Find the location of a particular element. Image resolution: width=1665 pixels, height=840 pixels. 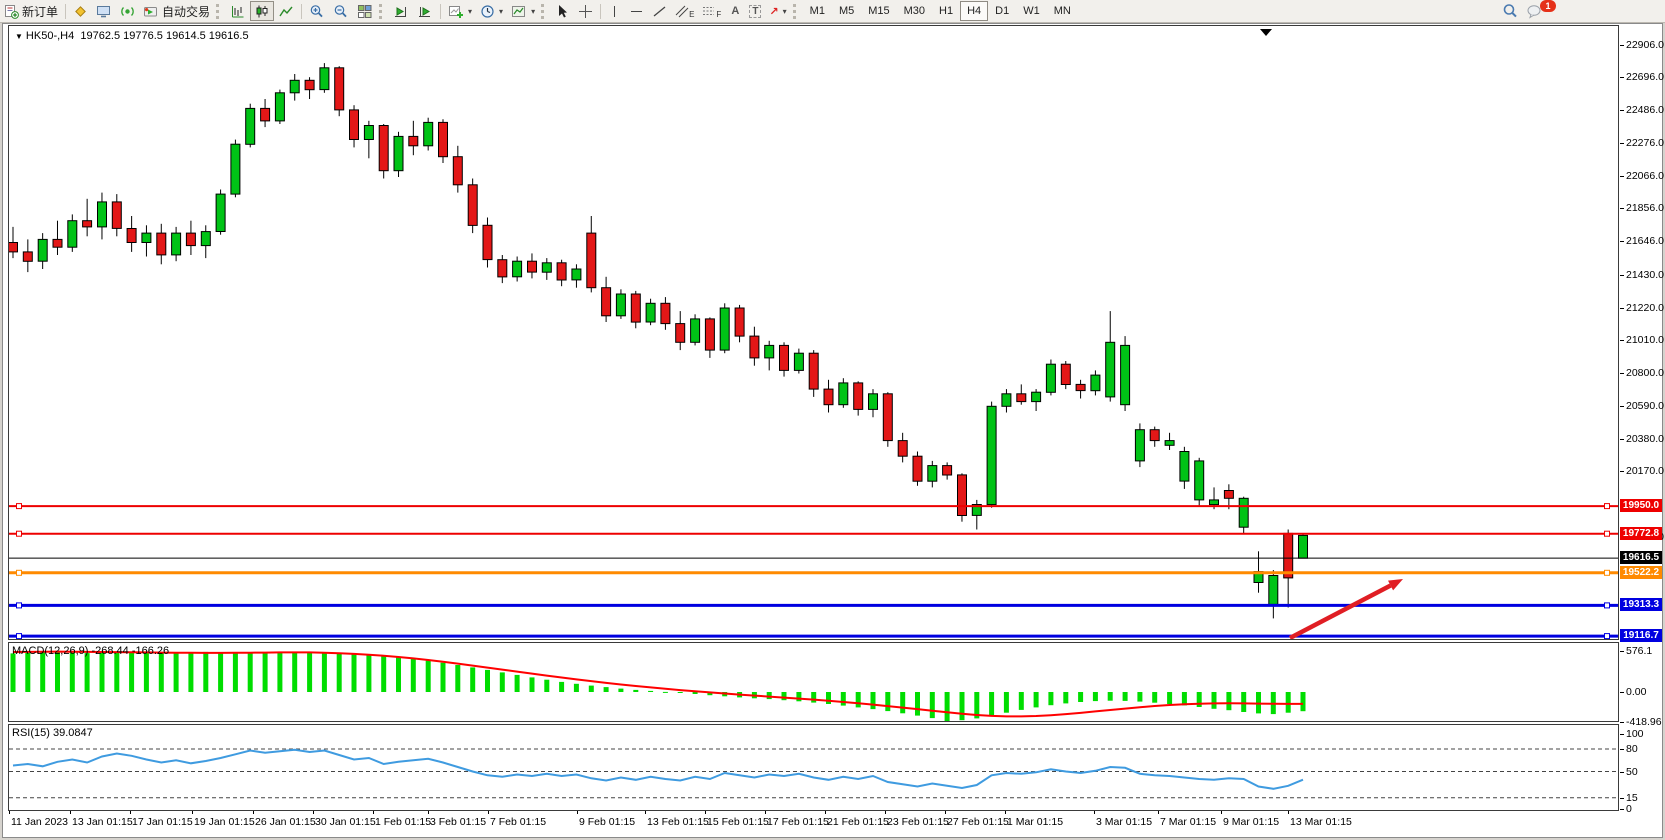

price-axis-tick: 21220.0 is located at coordinates (1642, 307).